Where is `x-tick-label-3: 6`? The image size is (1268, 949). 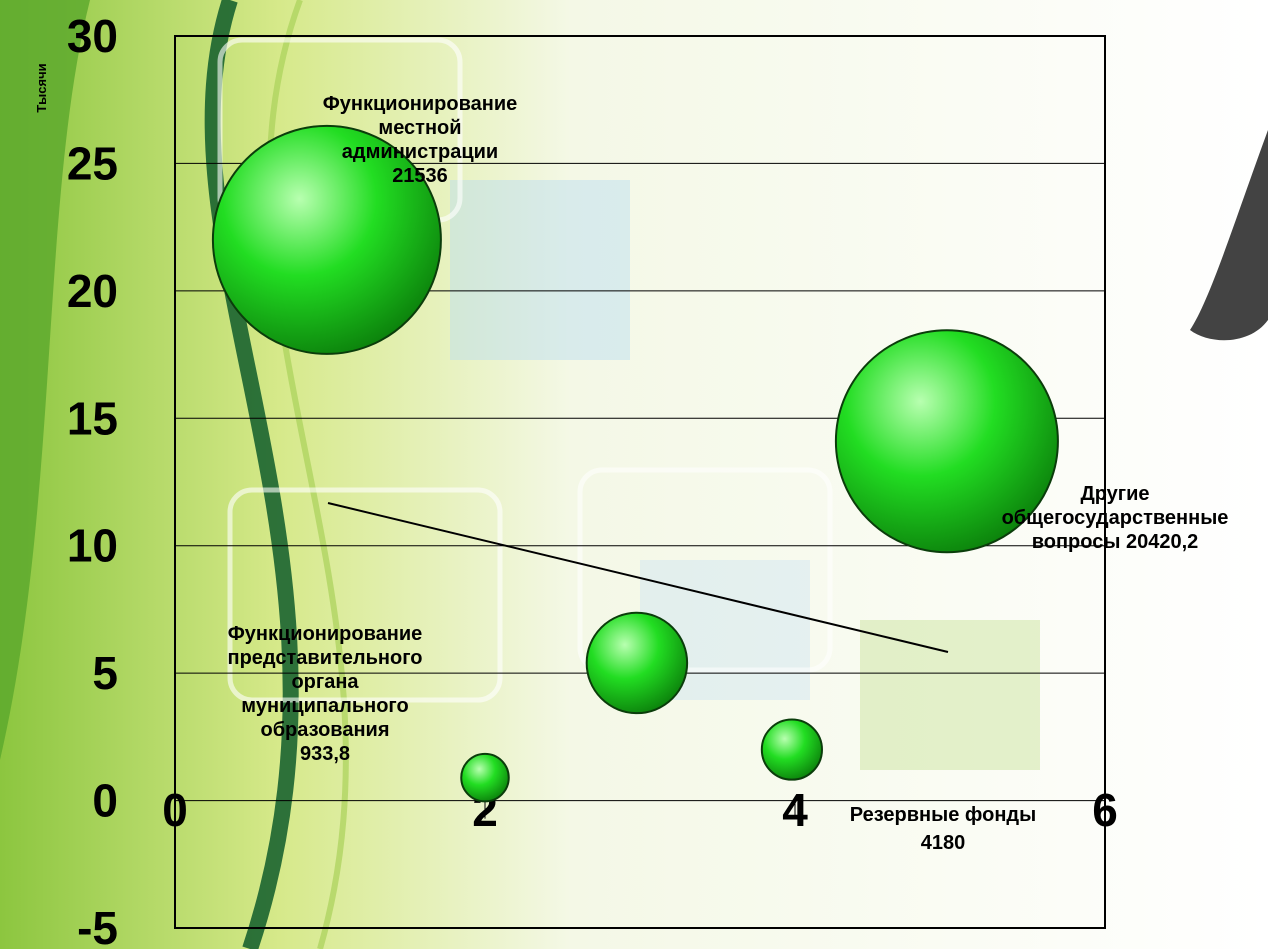
x-tick-label-3: 6 is located at coordinates (1105, 810).